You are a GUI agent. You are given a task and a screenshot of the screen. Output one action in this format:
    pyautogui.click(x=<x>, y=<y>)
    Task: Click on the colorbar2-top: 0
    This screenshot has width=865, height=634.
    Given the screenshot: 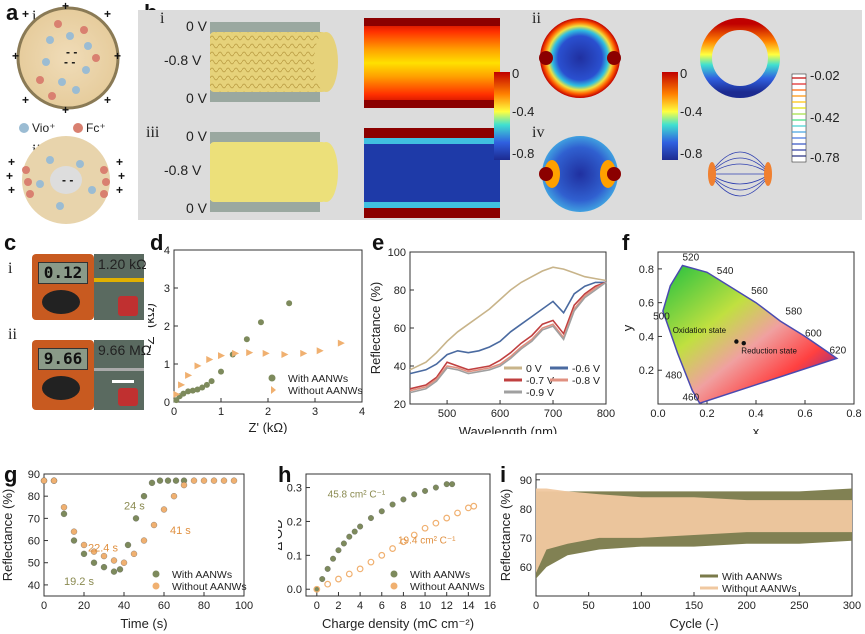 What is the action you would take?
    pyautogui.click(x=684, y=73)
    